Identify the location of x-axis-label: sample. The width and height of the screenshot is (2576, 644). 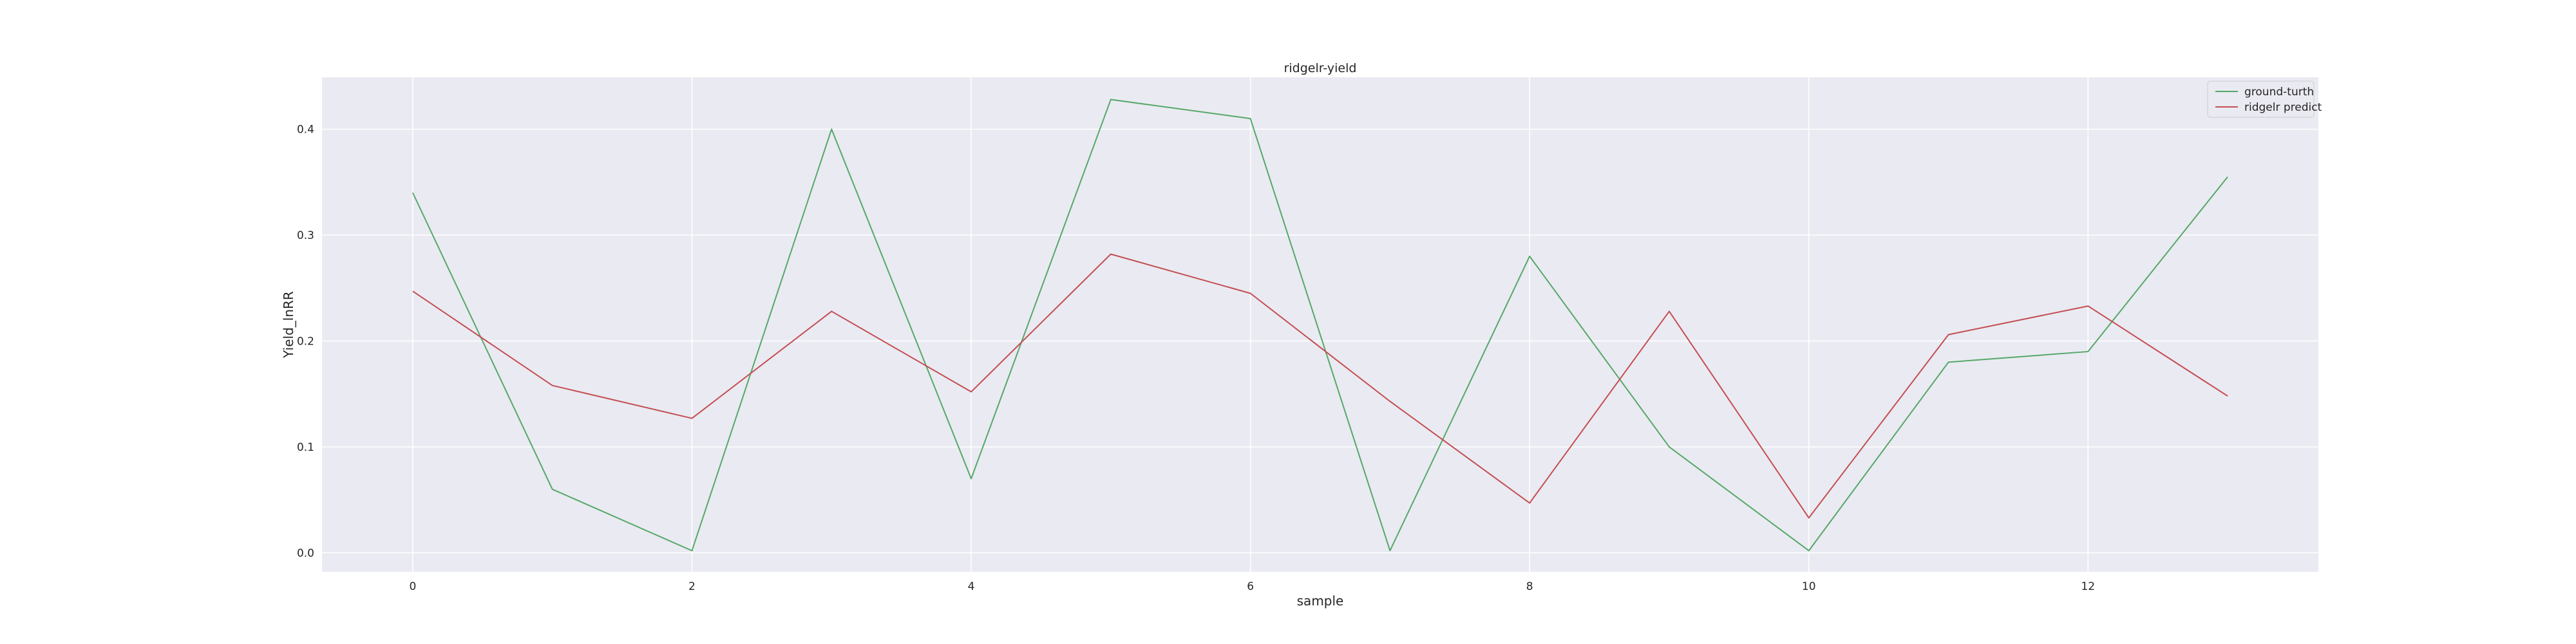
(1320, 601).